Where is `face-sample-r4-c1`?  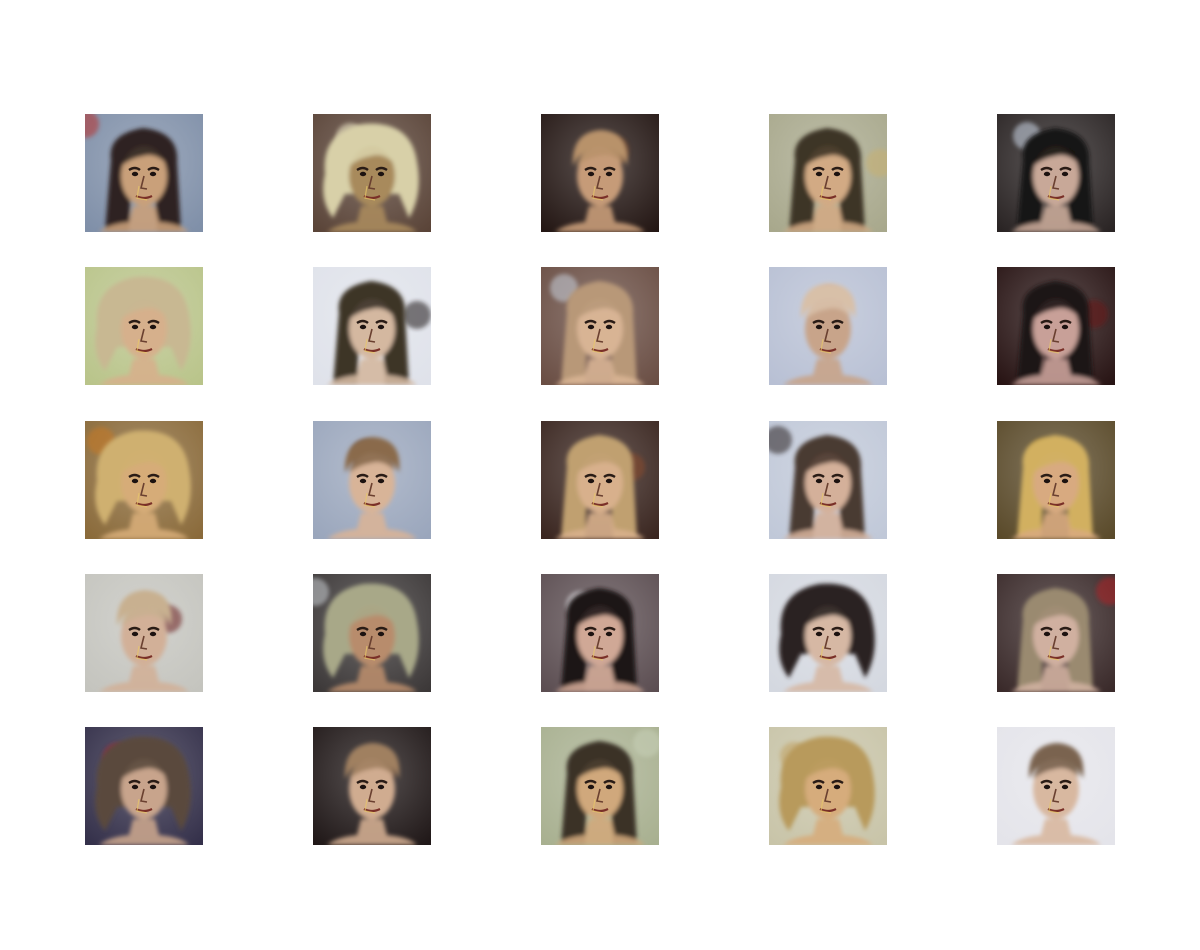 face-sample-r4-c1 is located at coordinates (144, 633).